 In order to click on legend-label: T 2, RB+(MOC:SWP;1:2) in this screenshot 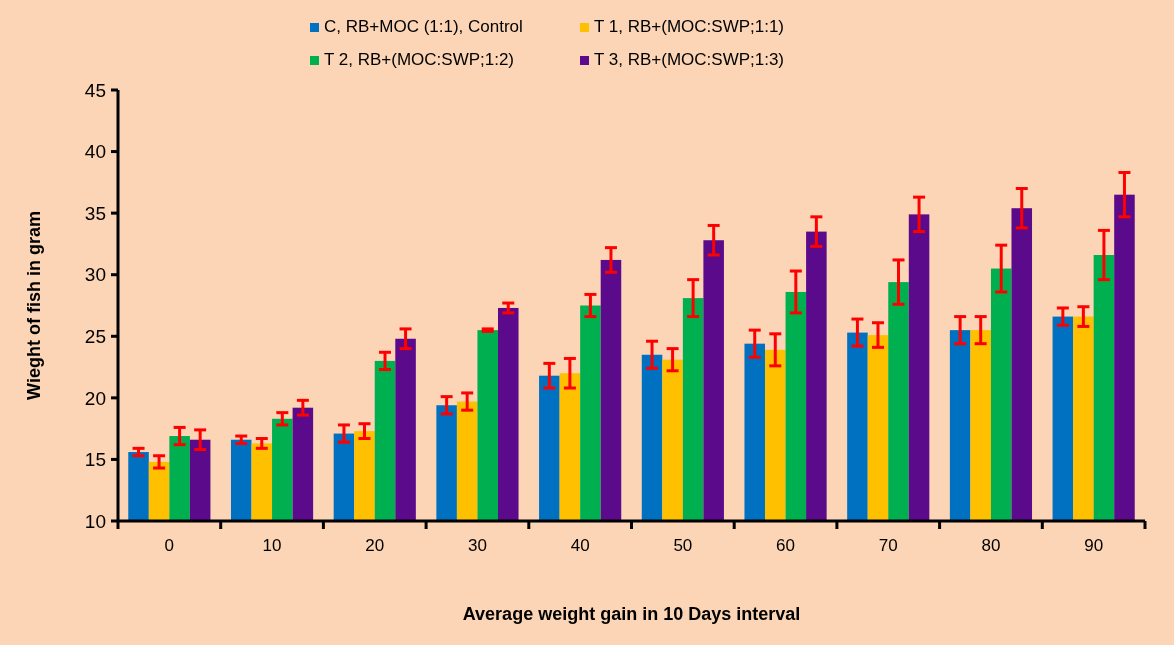, I will do `click(419, 59)`.